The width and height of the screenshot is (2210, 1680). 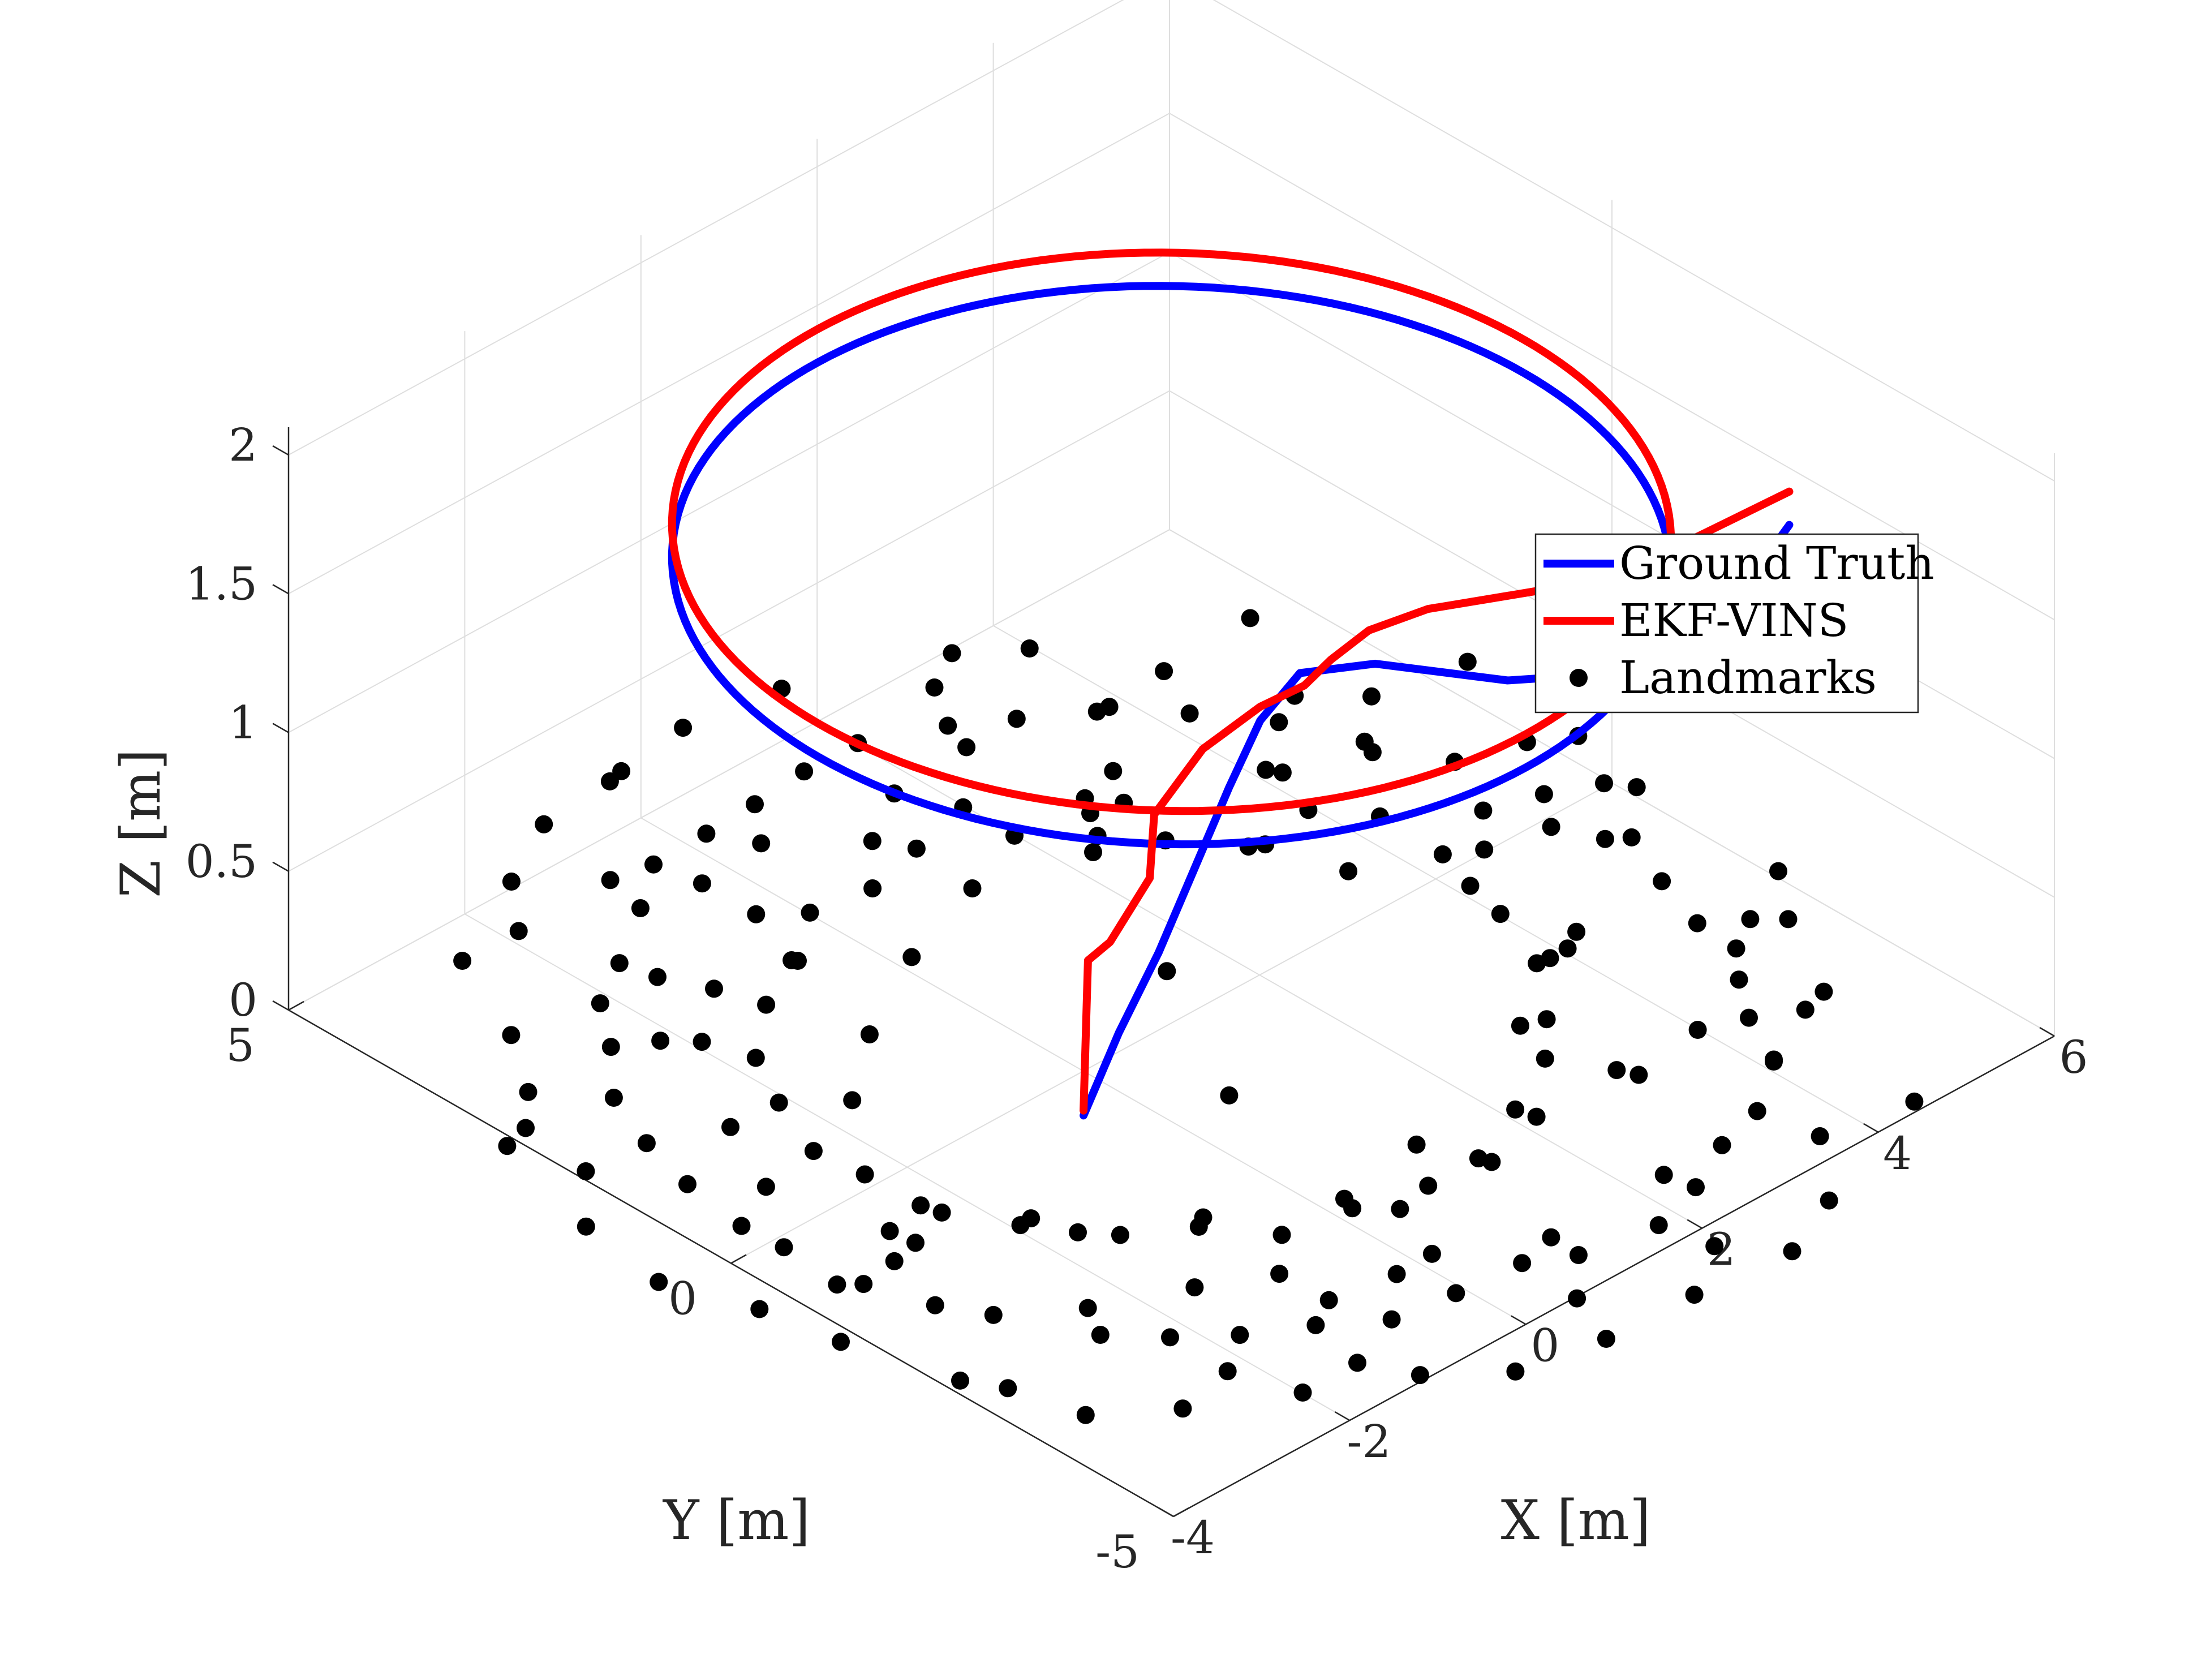 What do you see at coordinates (2073, 1057) in the screenshot?
I see `x-tick-label: 6` at bounding box center [2073, 1057].